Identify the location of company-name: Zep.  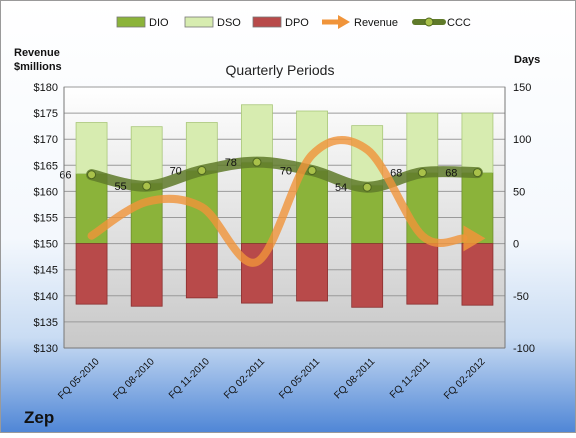
(39, 417).